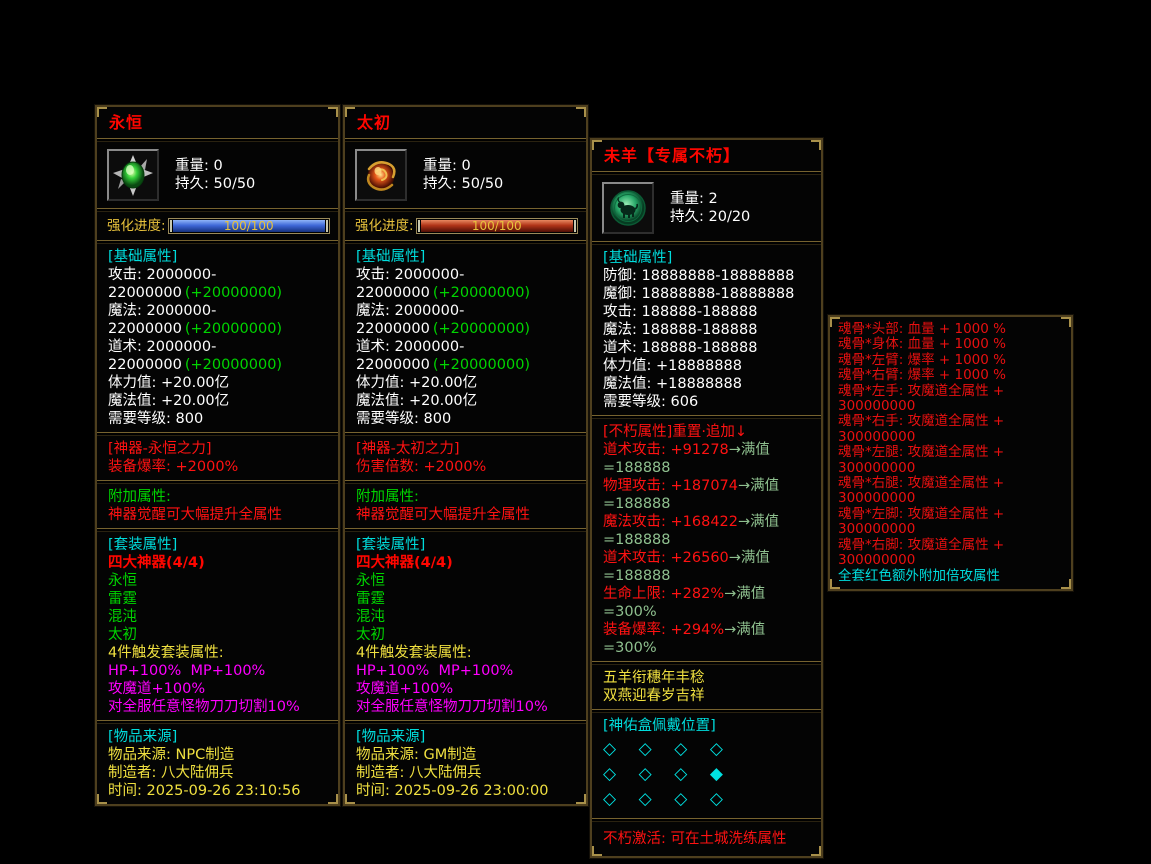  Describe the element at coordinates (695, 839) in the screenshot. I see `activate-line: 不朽激活: 可在土城洗练属性` at that location.